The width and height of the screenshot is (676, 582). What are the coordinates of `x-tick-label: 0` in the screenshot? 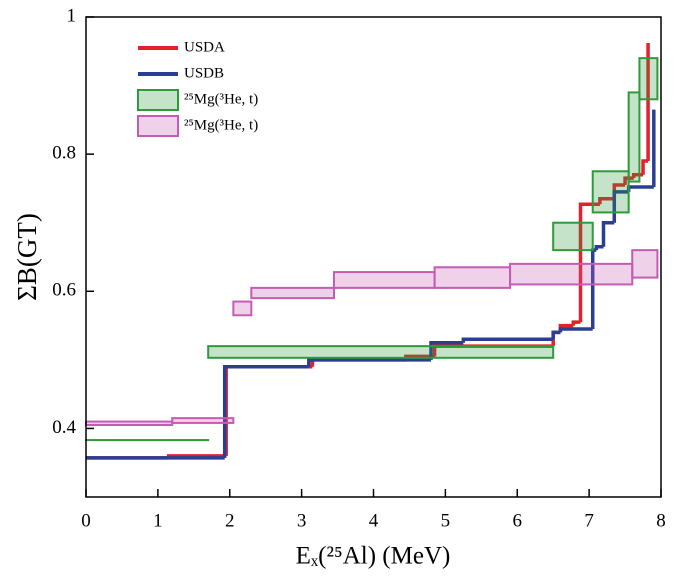 It's located at (86, 520).